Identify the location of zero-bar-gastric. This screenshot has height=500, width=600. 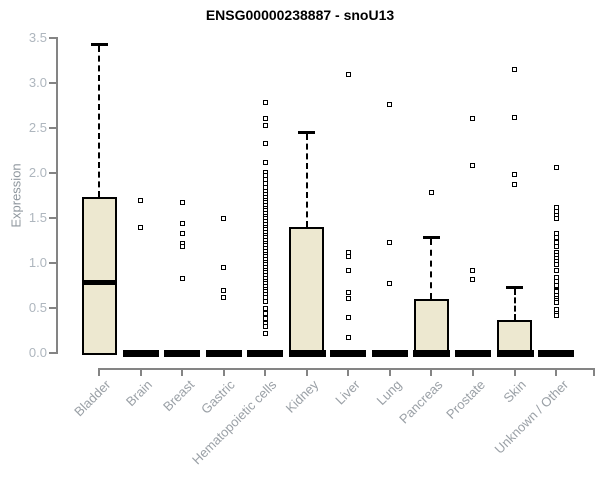
(223, 353).